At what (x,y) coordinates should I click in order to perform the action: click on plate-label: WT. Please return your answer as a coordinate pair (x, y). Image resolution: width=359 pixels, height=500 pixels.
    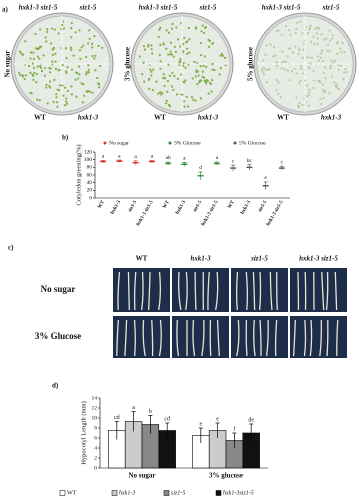
    Looking at the image, I should click on (160, 118).